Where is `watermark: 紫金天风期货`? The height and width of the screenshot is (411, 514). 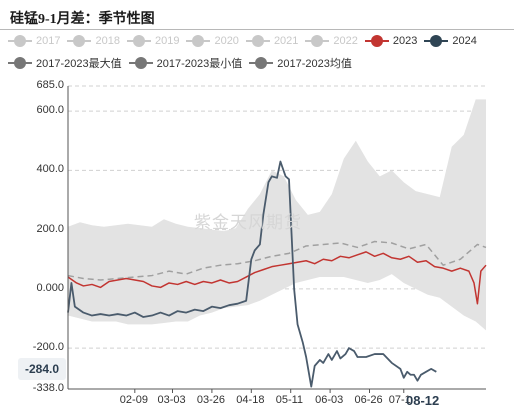
watermark: 紫金天风期货 is located at coordinates (248, 222).